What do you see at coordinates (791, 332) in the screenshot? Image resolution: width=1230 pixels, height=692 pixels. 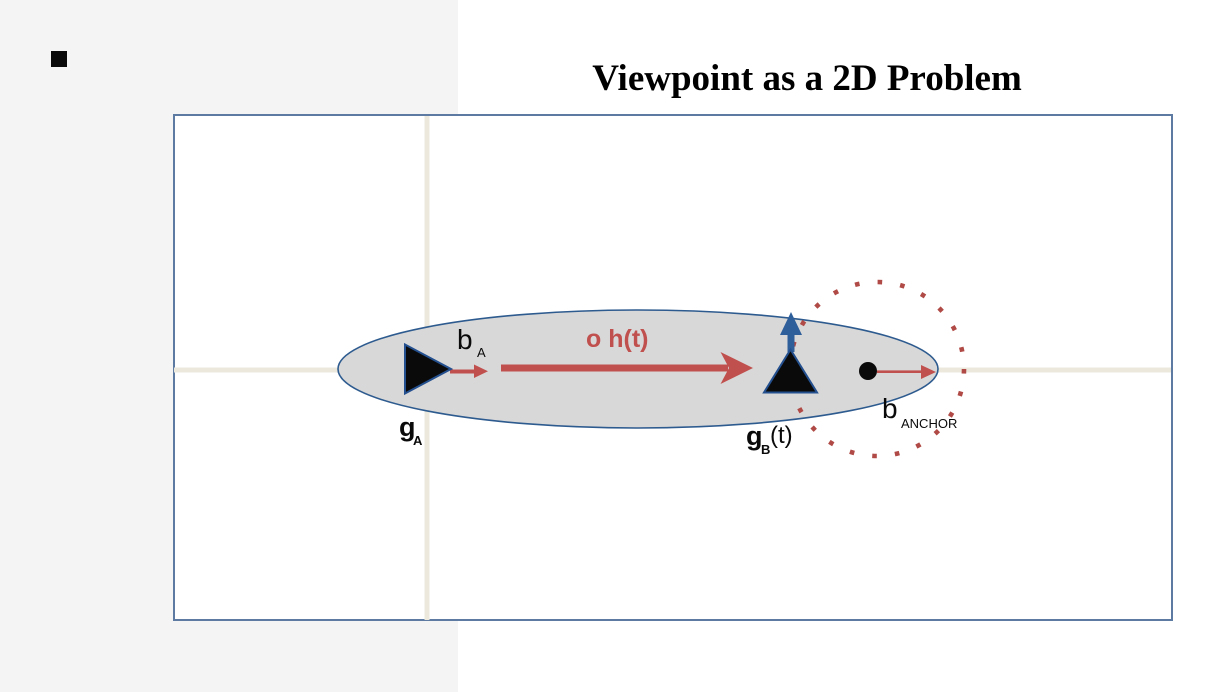 I see `g-b-up-arrow-icon` at bounding box center [791, 332].